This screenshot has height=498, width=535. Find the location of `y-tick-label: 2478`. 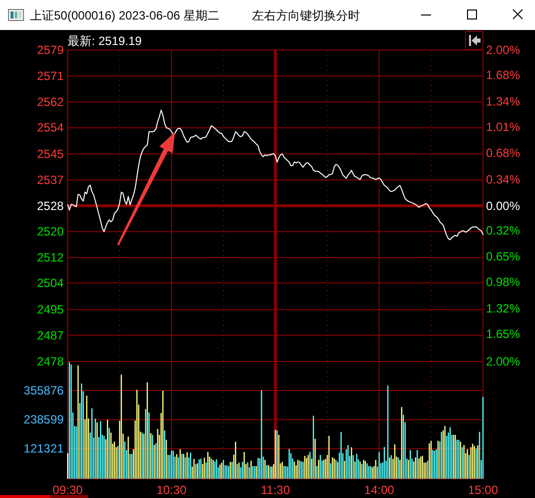

y-tick-label: 2478 is located at coordinates (50, 361).